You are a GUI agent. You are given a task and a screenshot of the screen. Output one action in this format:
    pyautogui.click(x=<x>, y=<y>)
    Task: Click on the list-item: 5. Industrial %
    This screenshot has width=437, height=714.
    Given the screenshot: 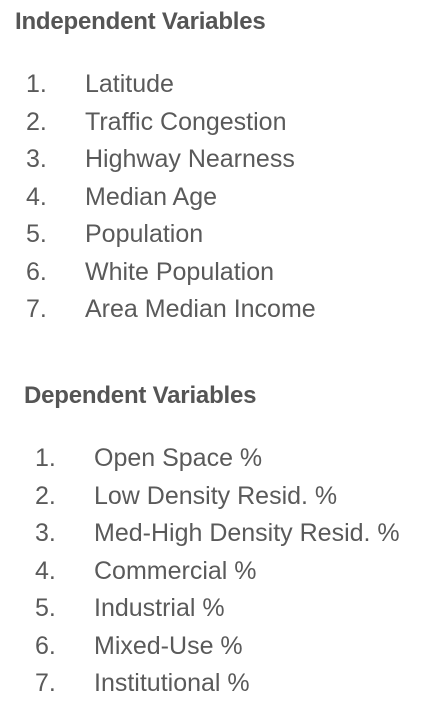 What is the action you would take?
    pyautogui.click(x=217, y=609)
    